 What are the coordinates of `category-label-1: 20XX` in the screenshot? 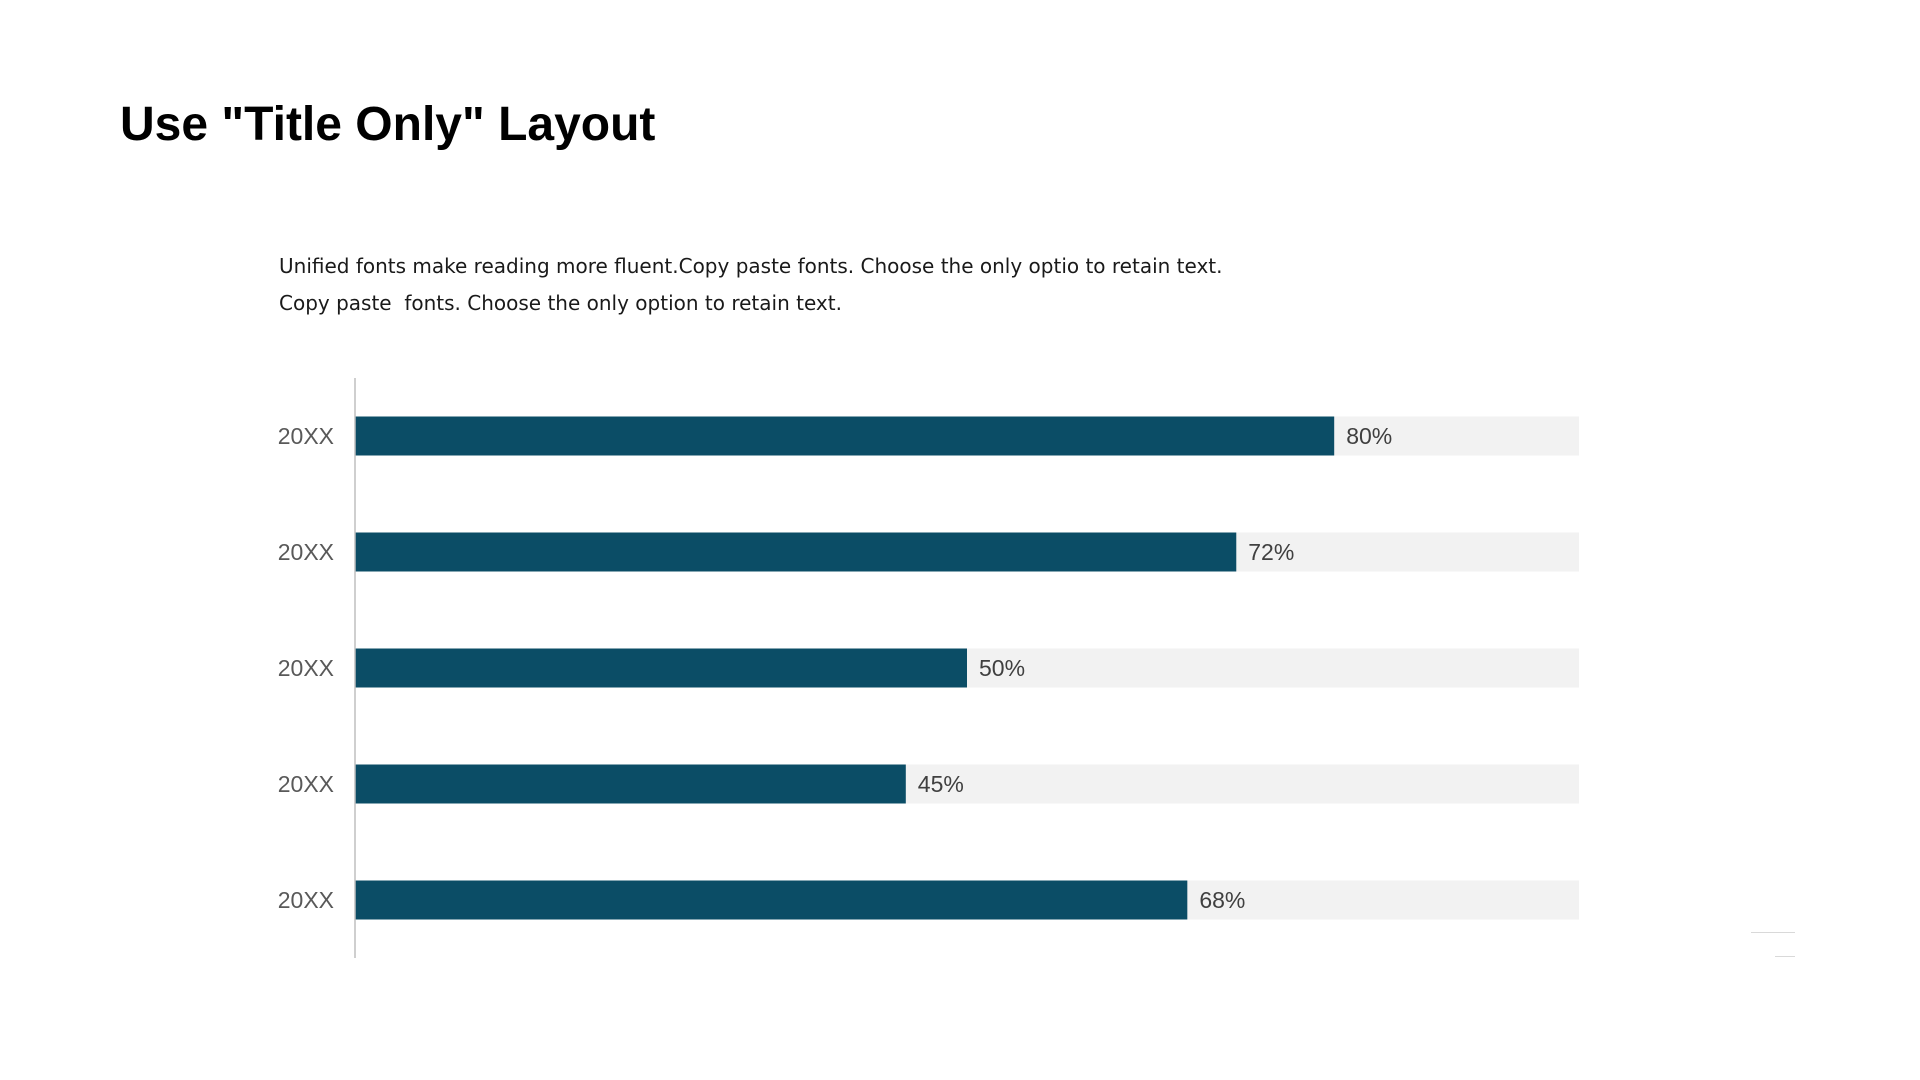 It's located at (306, 436).